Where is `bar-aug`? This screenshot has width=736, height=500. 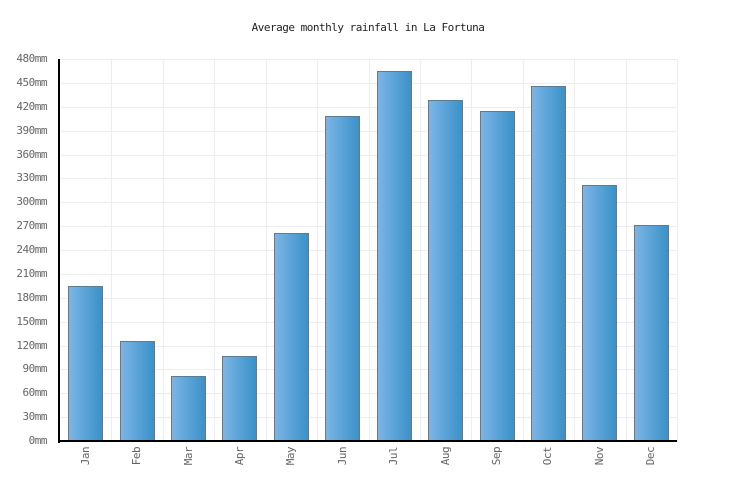 bar-aug is located at coordinates (445, 270).